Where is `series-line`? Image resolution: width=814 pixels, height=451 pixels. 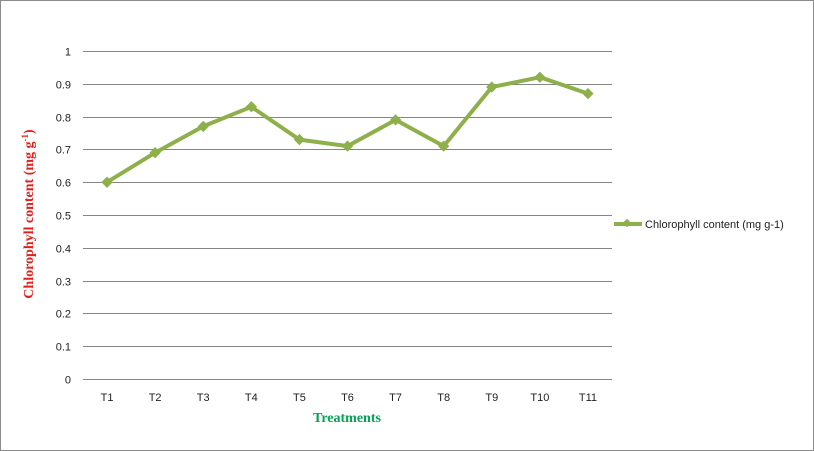 series-line is located at coordinates (347, 129).